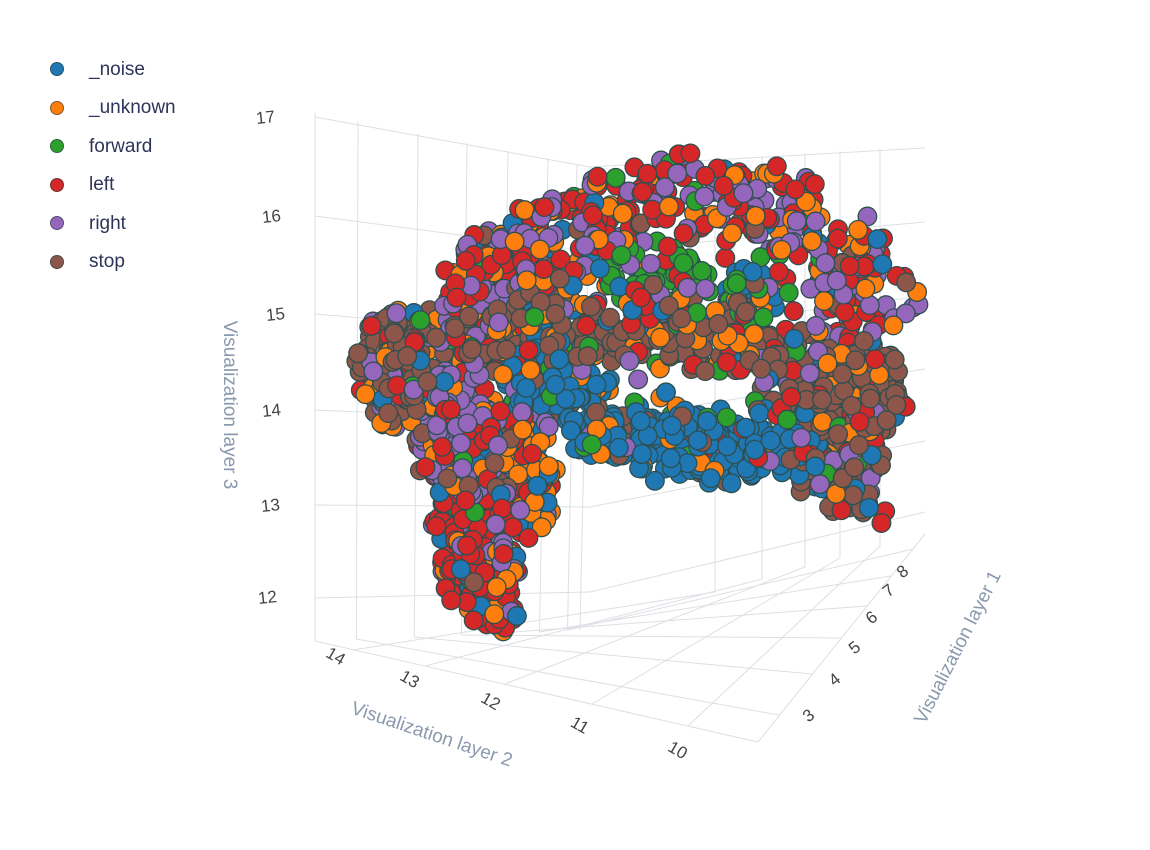 The image size is (1150, 850). Describe the element at coordinates (110, 69) in the screenshot. I see `legend-item-noise: _noise` at that location.